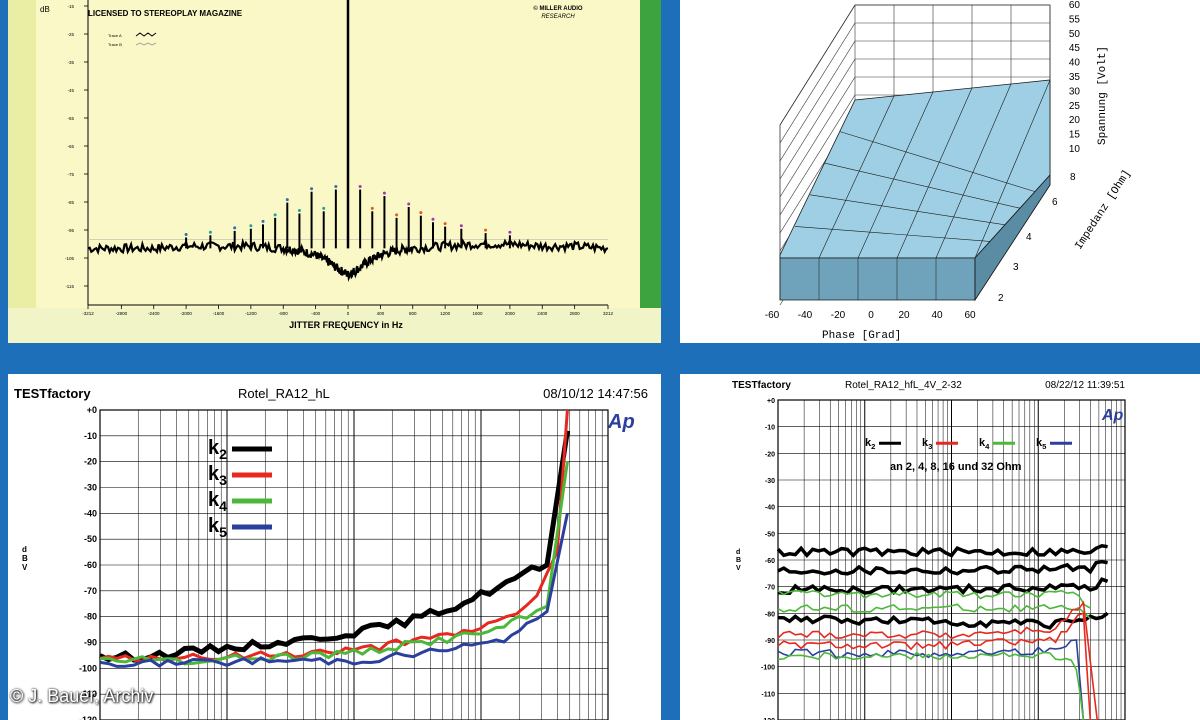 The image size is (1200, 720). Describe the element at coordinates (1029, 237) in the screenshot. I see `surface-ztick-label: 4` at that location.